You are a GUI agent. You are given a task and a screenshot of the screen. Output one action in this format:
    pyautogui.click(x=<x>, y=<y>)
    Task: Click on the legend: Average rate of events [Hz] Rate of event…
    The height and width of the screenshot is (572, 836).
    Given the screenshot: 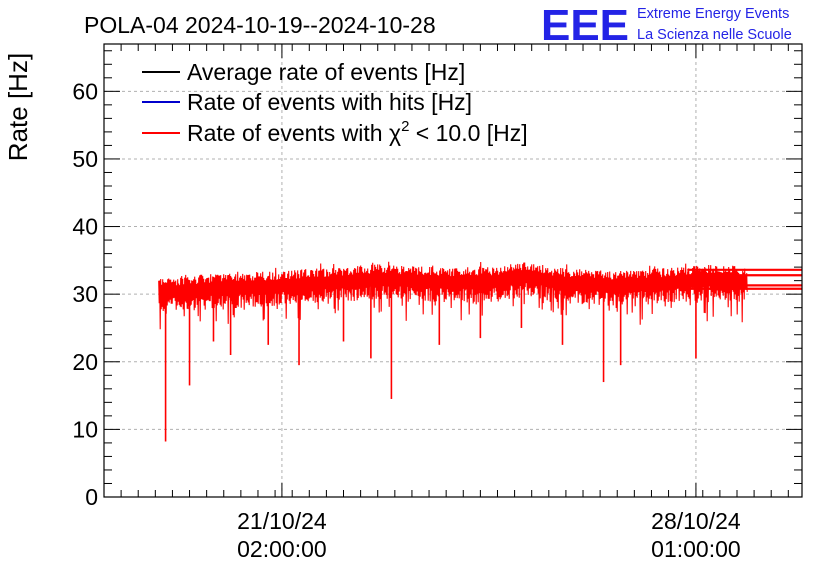 What is the action you would take?
    pyautogui.click(x=335, y=102)
    